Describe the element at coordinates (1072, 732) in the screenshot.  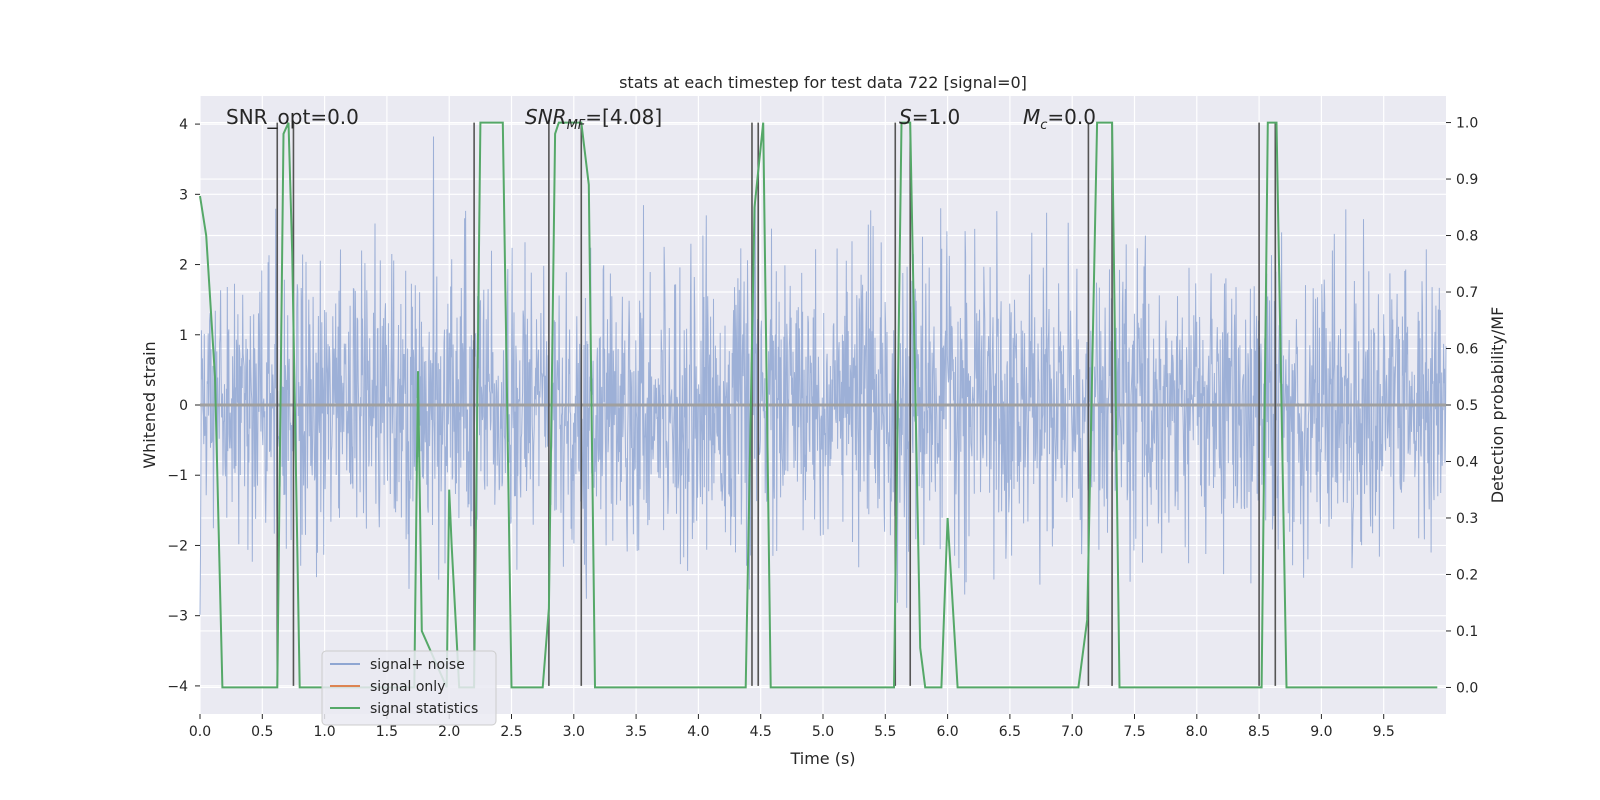
I see `x-tick-label-14: 7.0` at that location.